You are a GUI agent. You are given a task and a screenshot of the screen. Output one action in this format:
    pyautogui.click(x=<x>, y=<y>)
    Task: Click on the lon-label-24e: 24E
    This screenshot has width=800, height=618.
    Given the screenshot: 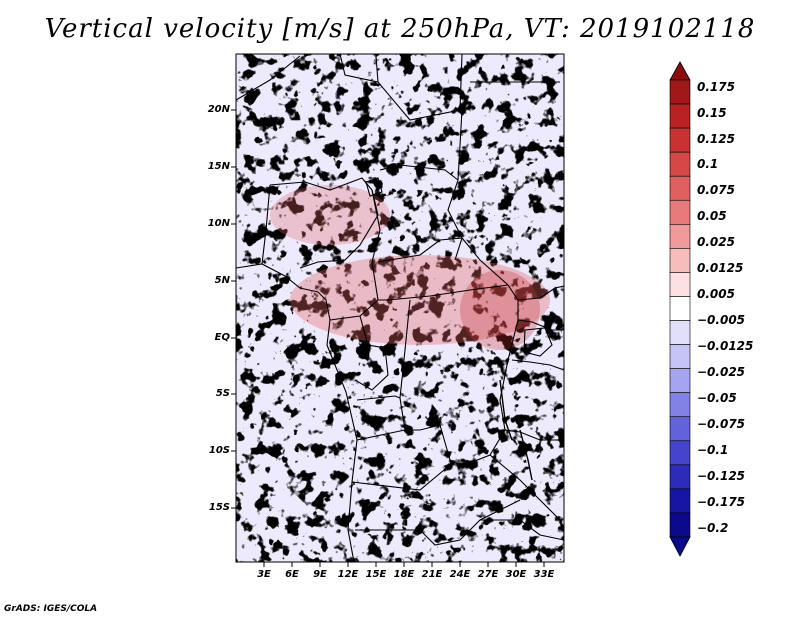 What is the action you would take?
    pyautogui.click(x=460, y=574)
    